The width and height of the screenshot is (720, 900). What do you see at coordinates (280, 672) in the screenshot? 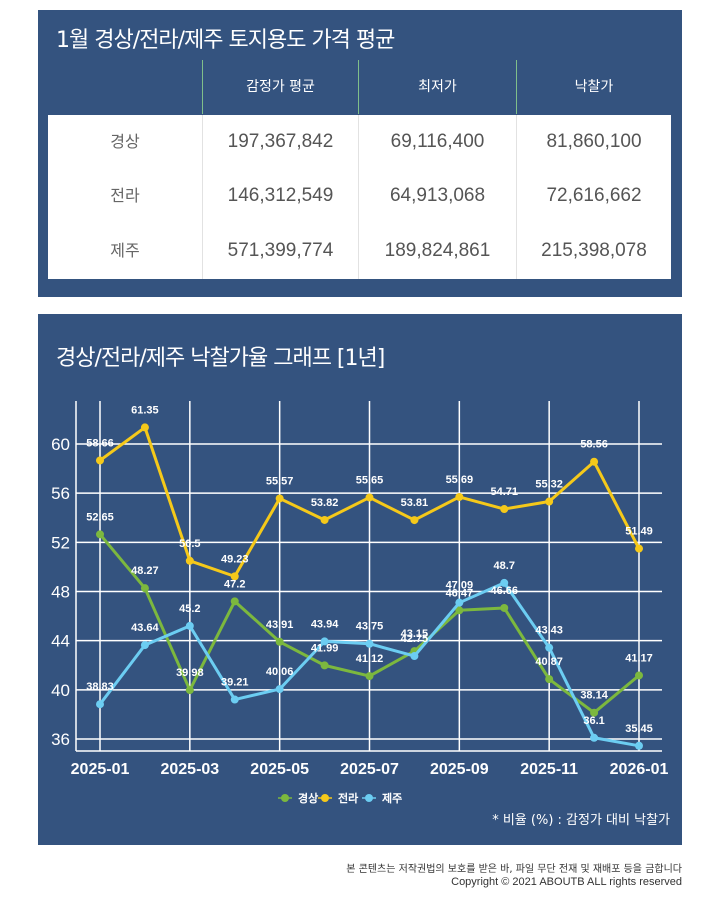
I see `data-label: 40.06` at bounding box center [280, 672].